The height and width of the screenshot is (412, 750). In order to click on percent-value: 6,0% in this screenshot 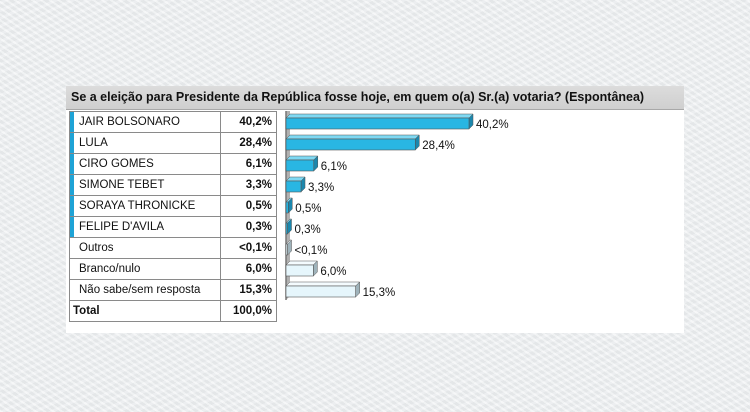, I will do `click(248, 269)`.